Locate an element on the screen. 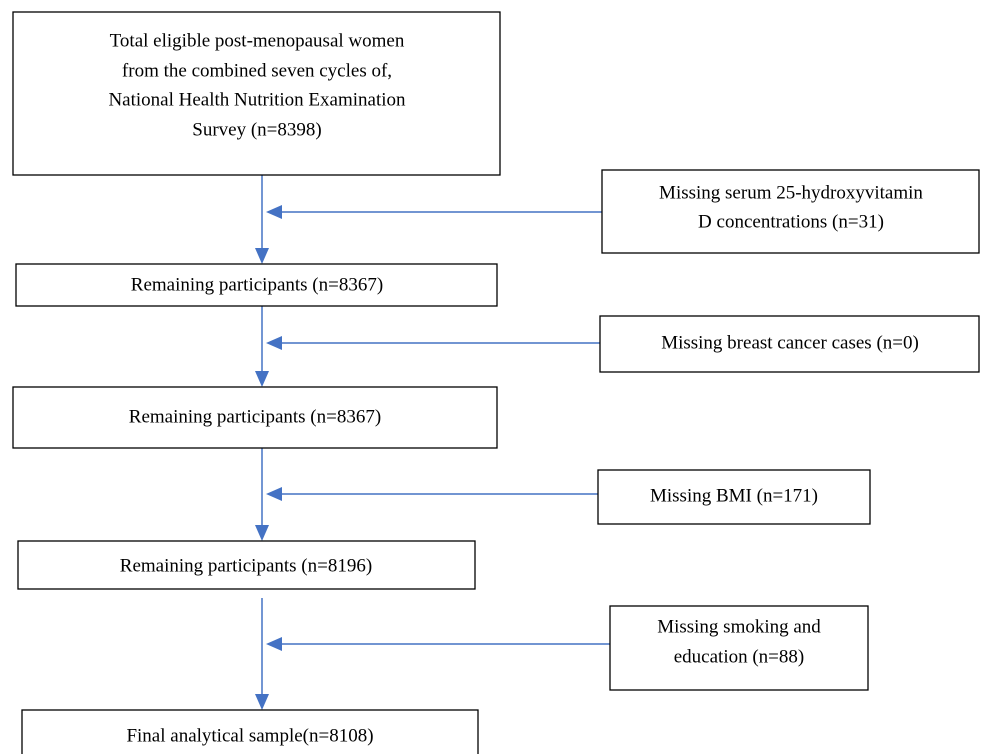  box-text: from the combined seven cycles of, is located at coordinates (257, 70).